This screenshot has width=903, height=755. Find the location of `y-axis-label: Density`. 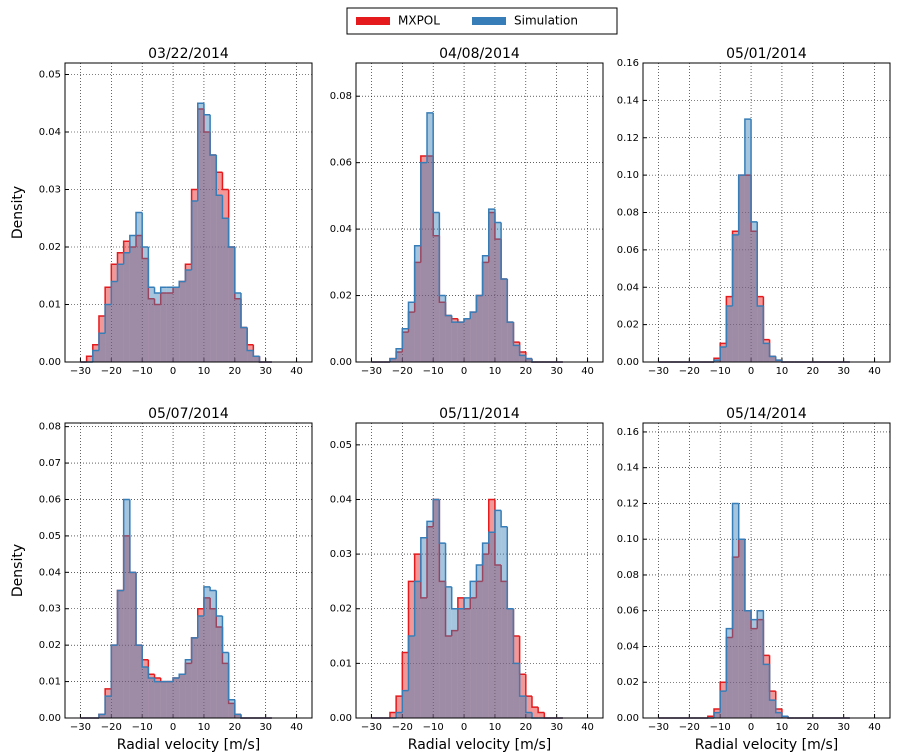

y-axis-label: Density is located at coordinates (18, 212).